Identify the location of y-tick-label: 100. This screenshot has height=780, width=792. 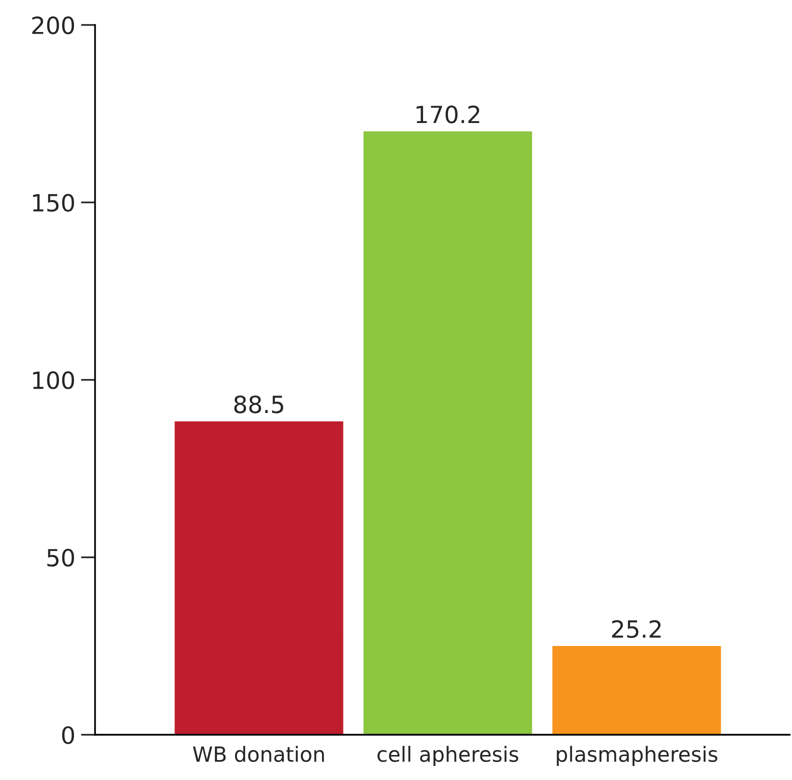
(53, 380).